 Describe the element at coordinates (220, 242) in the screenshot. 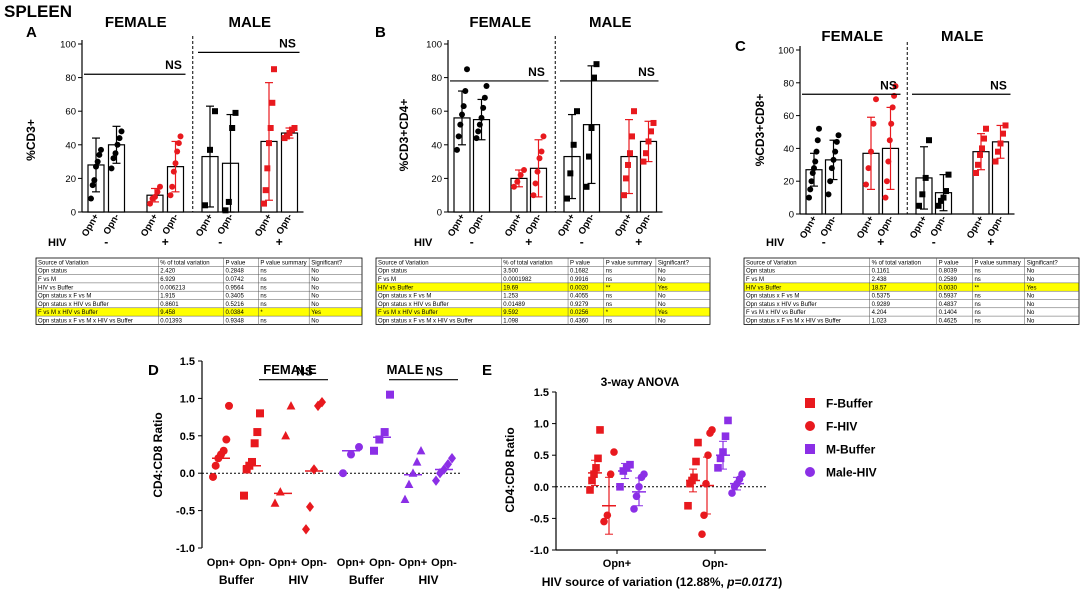

I see `hiv-sign: -` at that location.